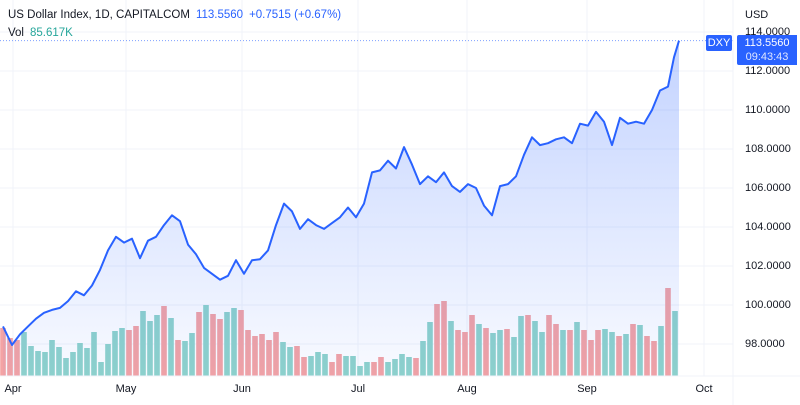  What do you see at coordinates (295, 15) in the screenshot?
I see `legend-change: +0.7515 (+0.67%)` at bounding box center [295, 15].